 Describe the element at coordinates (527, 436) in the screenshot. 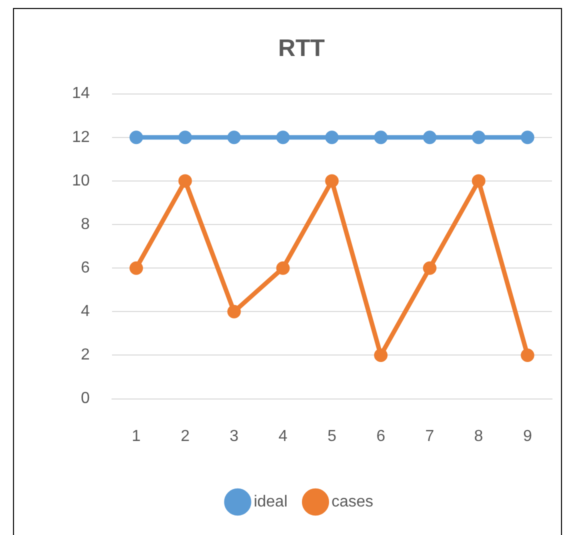

I see `x-tick-label: 9` at that location.